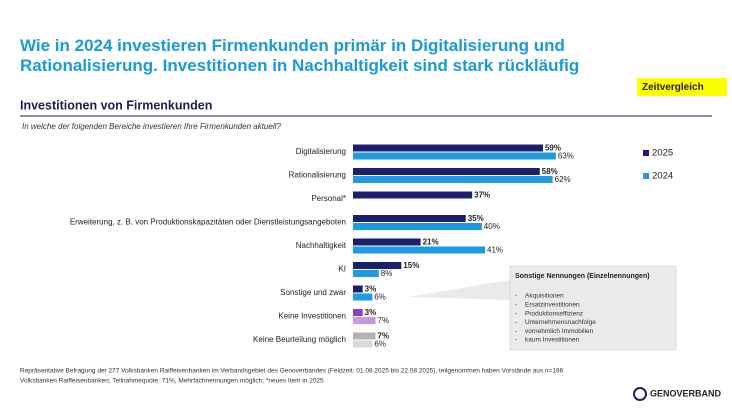 The width and height of the screenshot is (732, 412). Describe the element at coordinates (582, 276) in the screenshot. I see `callout-title: Sonstige Nennungen (Einzelnennungen)` at that location.